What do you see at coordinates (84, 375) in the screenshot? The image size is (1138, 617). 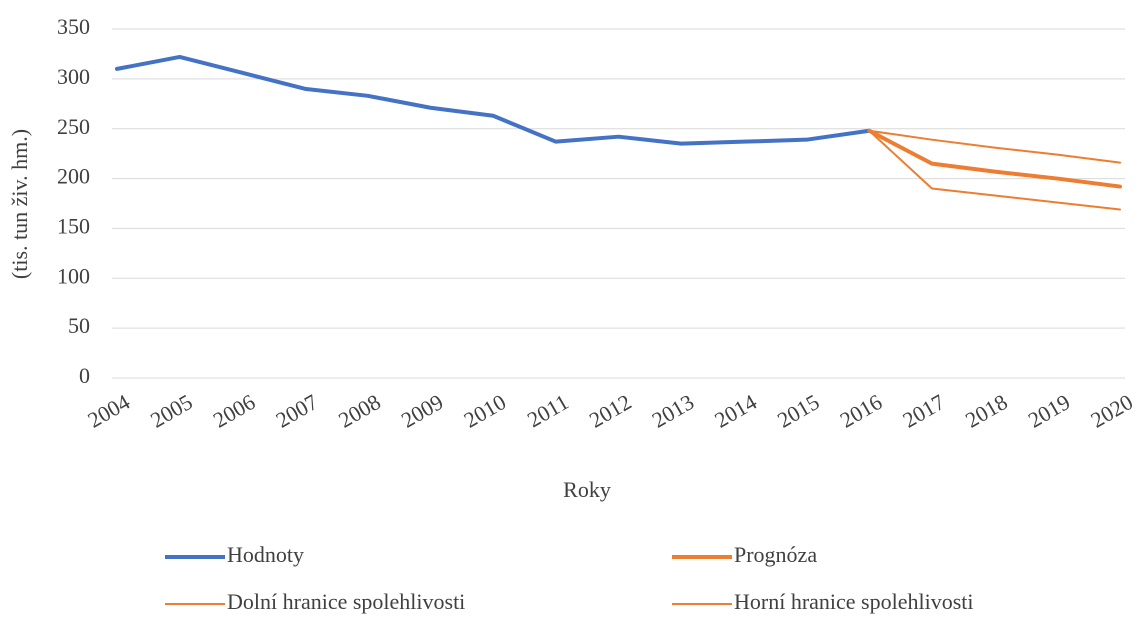 I see `y-tick-label: 0` at bounding box center [84, 375].